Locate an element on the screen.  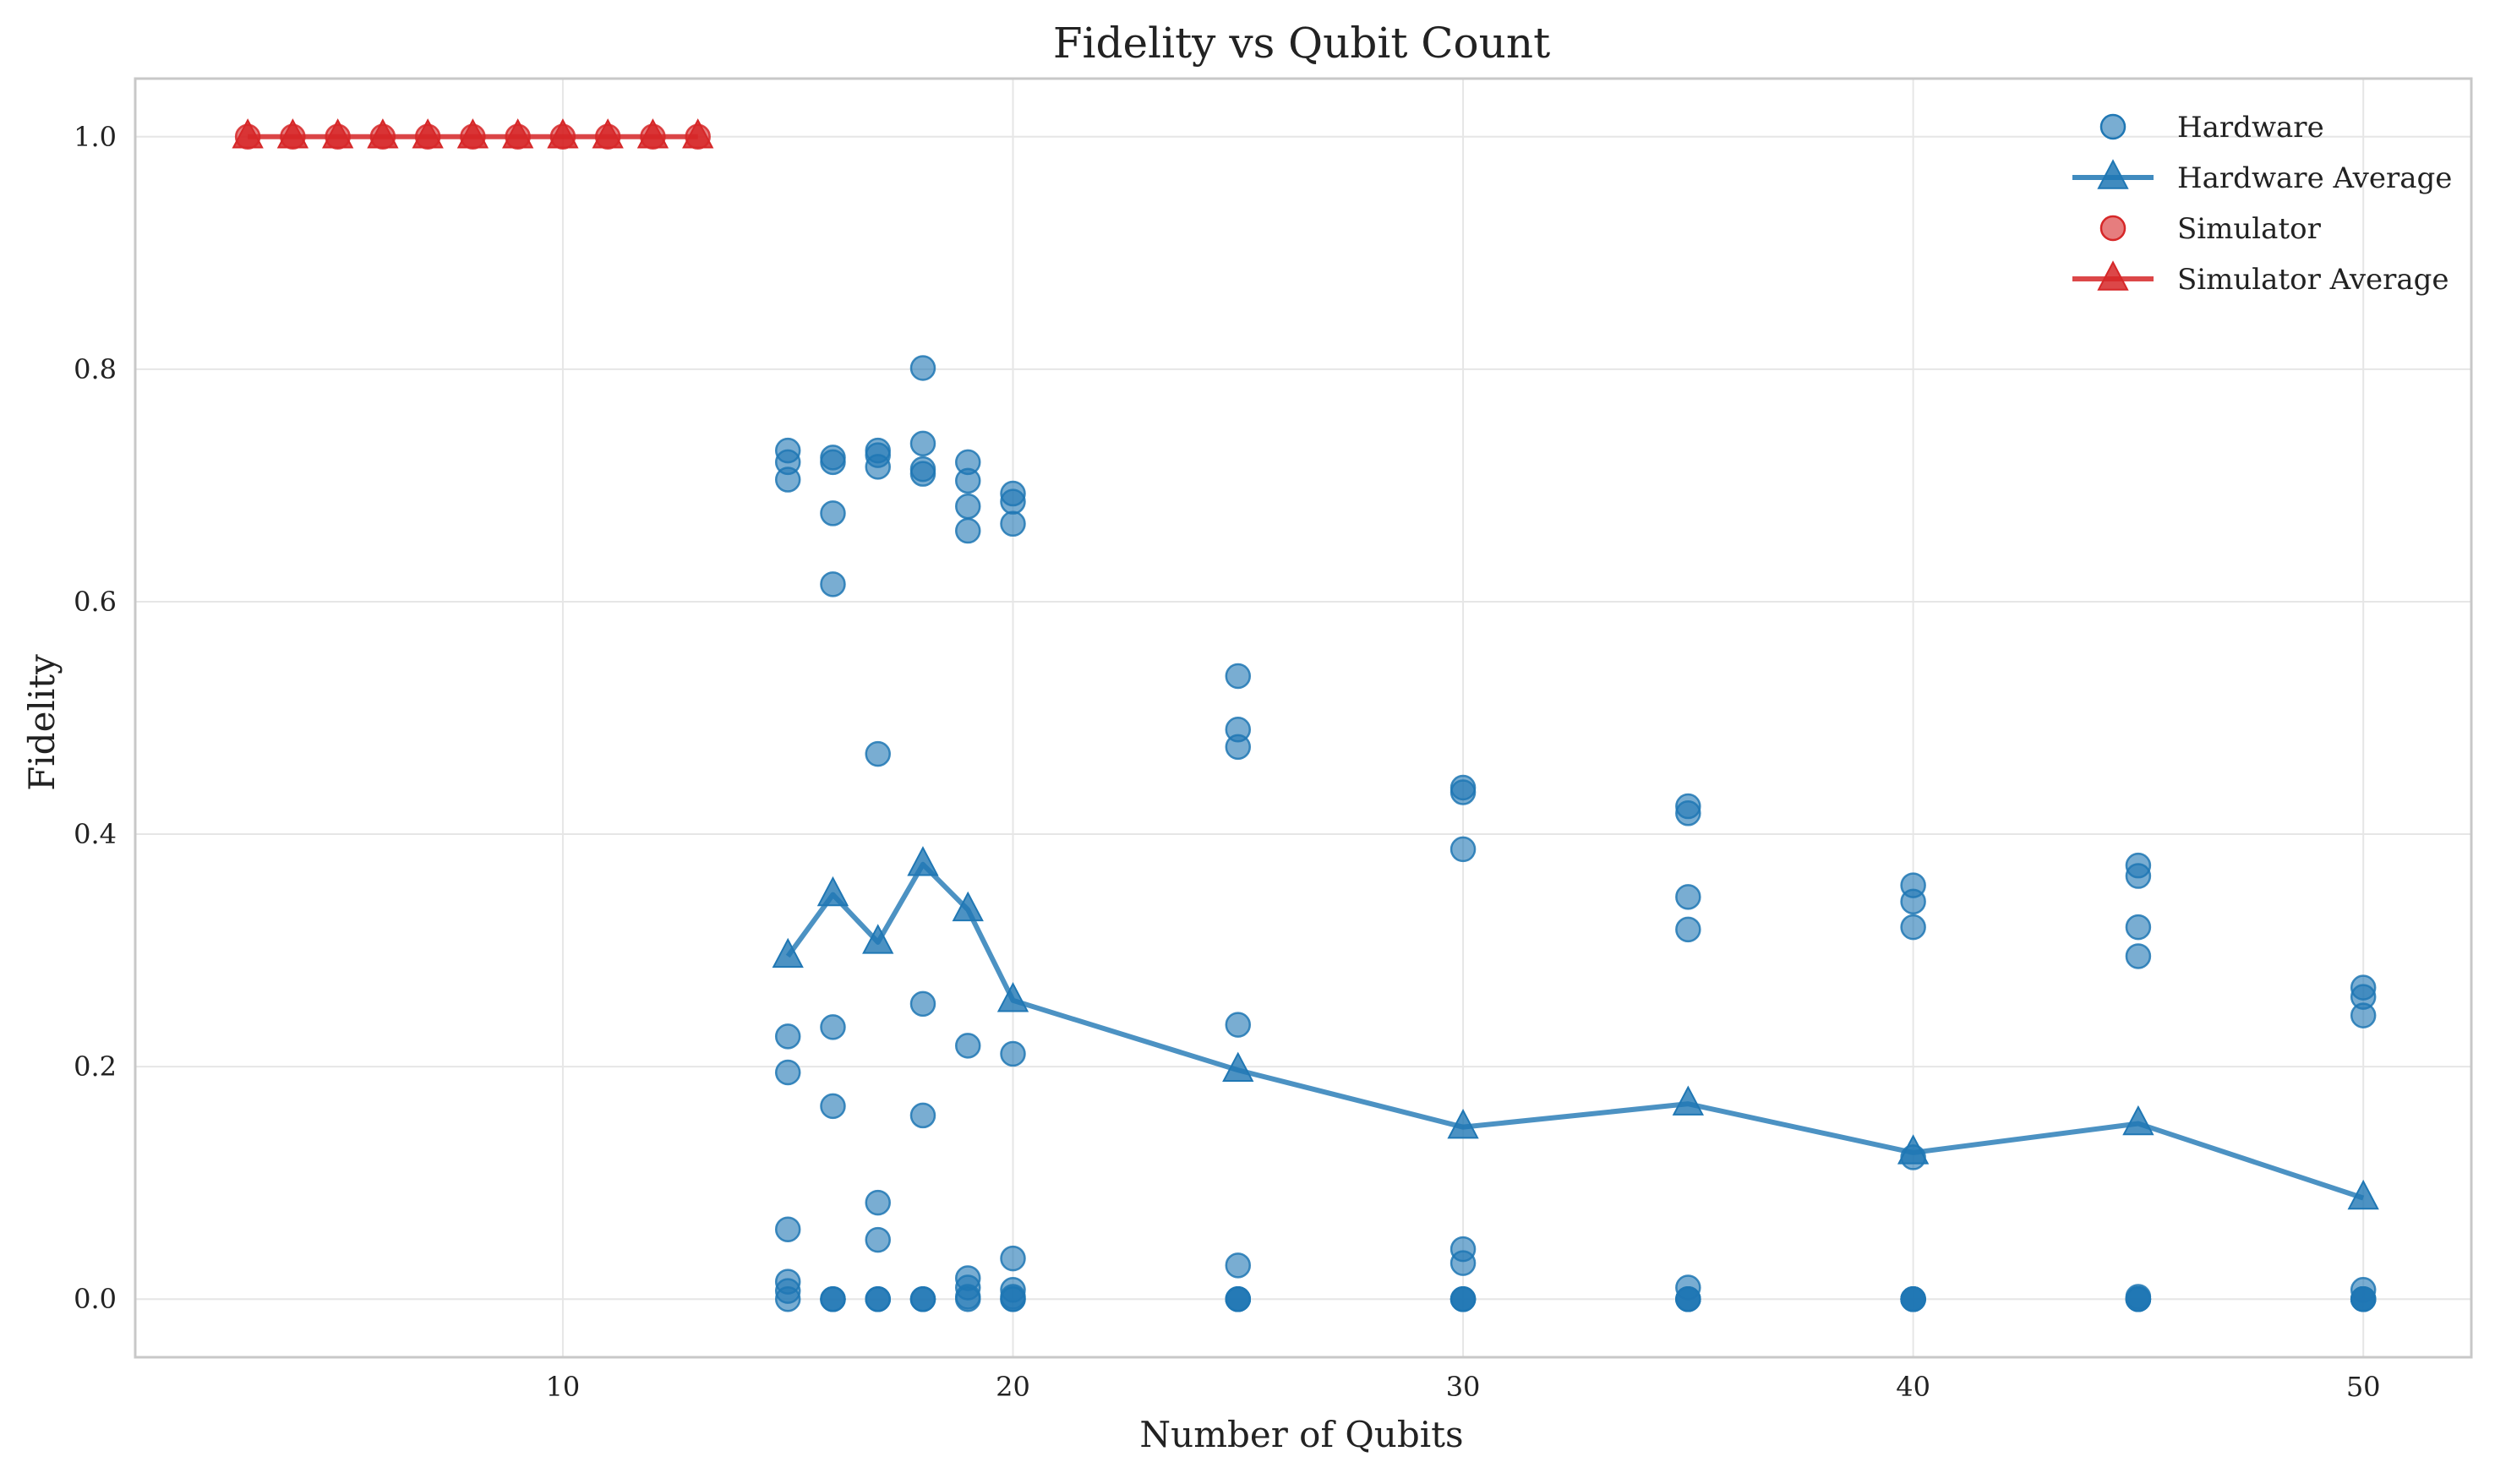
legend-item: Simulator Average is located at coordinates (2260, 279).